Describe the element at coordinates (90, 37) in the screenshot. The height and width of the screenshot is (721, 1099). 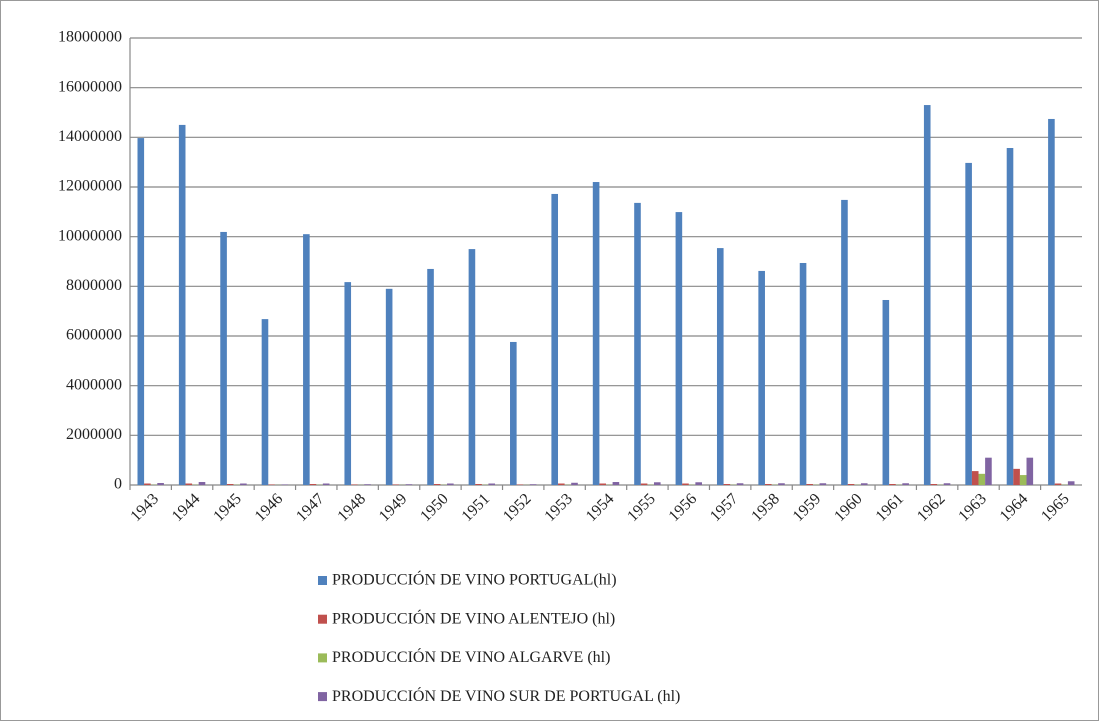
I see `y-tick-label: 18000000` at that location.